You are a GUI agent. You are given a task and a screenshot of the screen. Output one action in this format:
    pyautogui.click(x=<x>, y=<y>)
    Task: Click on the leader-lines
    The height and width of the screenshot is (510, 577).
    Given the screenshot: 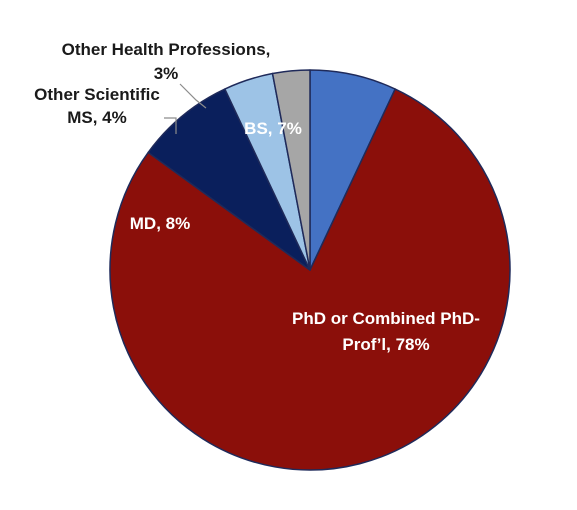 What is the action you would take?
    pyautogui.click(x=185, y=108)
    